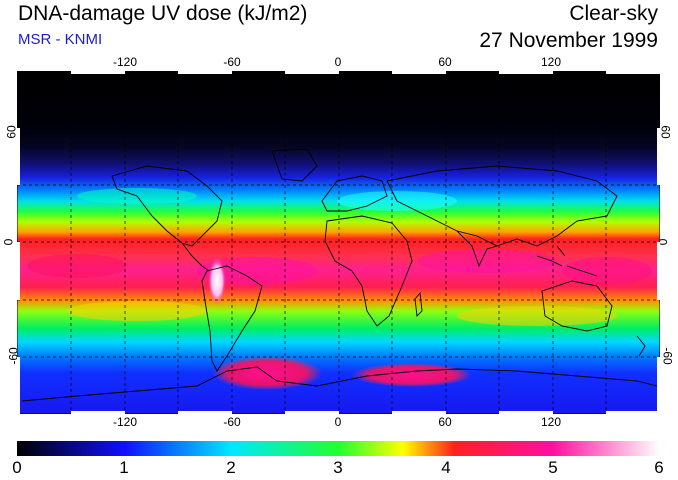 The image size is (678, 480). Describe the element at coordinates (60, 39) in the screenshot. I see `map-source: MSR - KNMI` at that location.